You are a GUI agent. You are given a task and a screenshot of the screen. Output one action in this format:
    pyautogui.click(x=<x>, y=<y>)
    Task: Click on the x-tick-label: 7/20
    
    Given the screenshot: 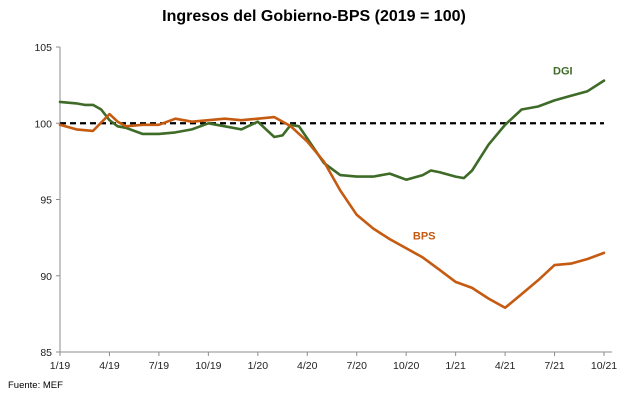 What is the action you would take?
    pyautogui.click(x=357, y=366)
    